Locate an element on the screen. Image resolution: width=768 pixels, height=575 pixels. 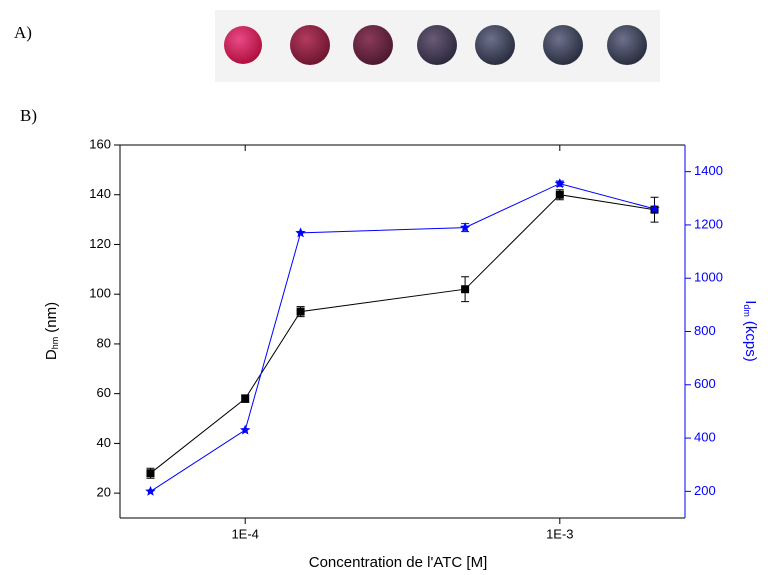
y2-label-unit: (kcps) is located at coordinates (750, 341).